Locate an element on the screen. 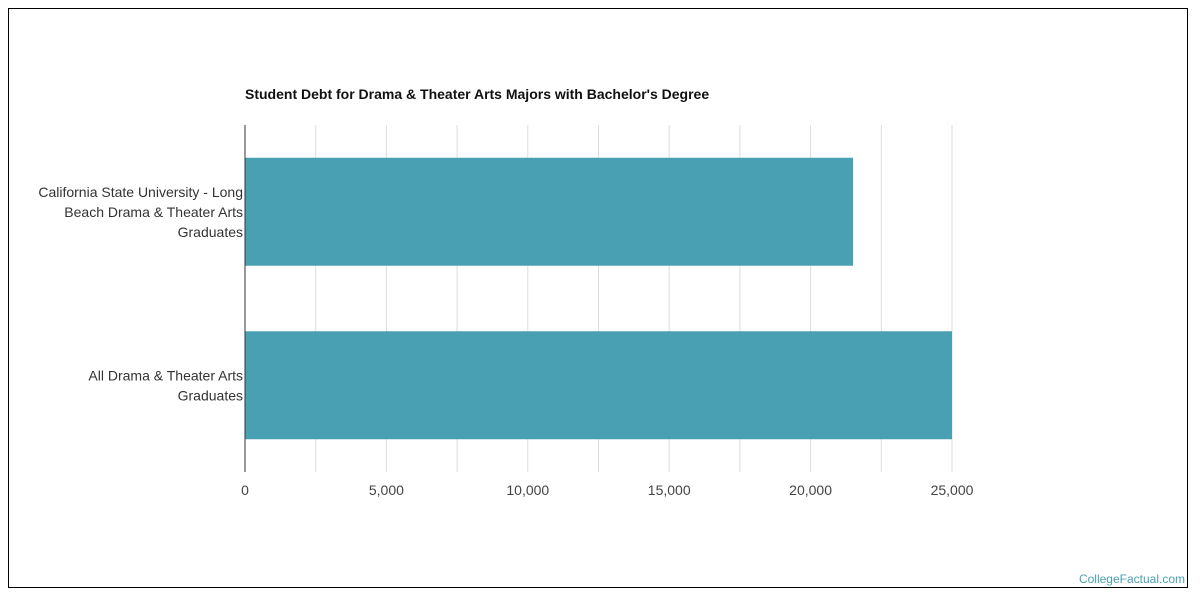  category-label-line: All Drama & Theater Arts is located at coordinates (165, 375).